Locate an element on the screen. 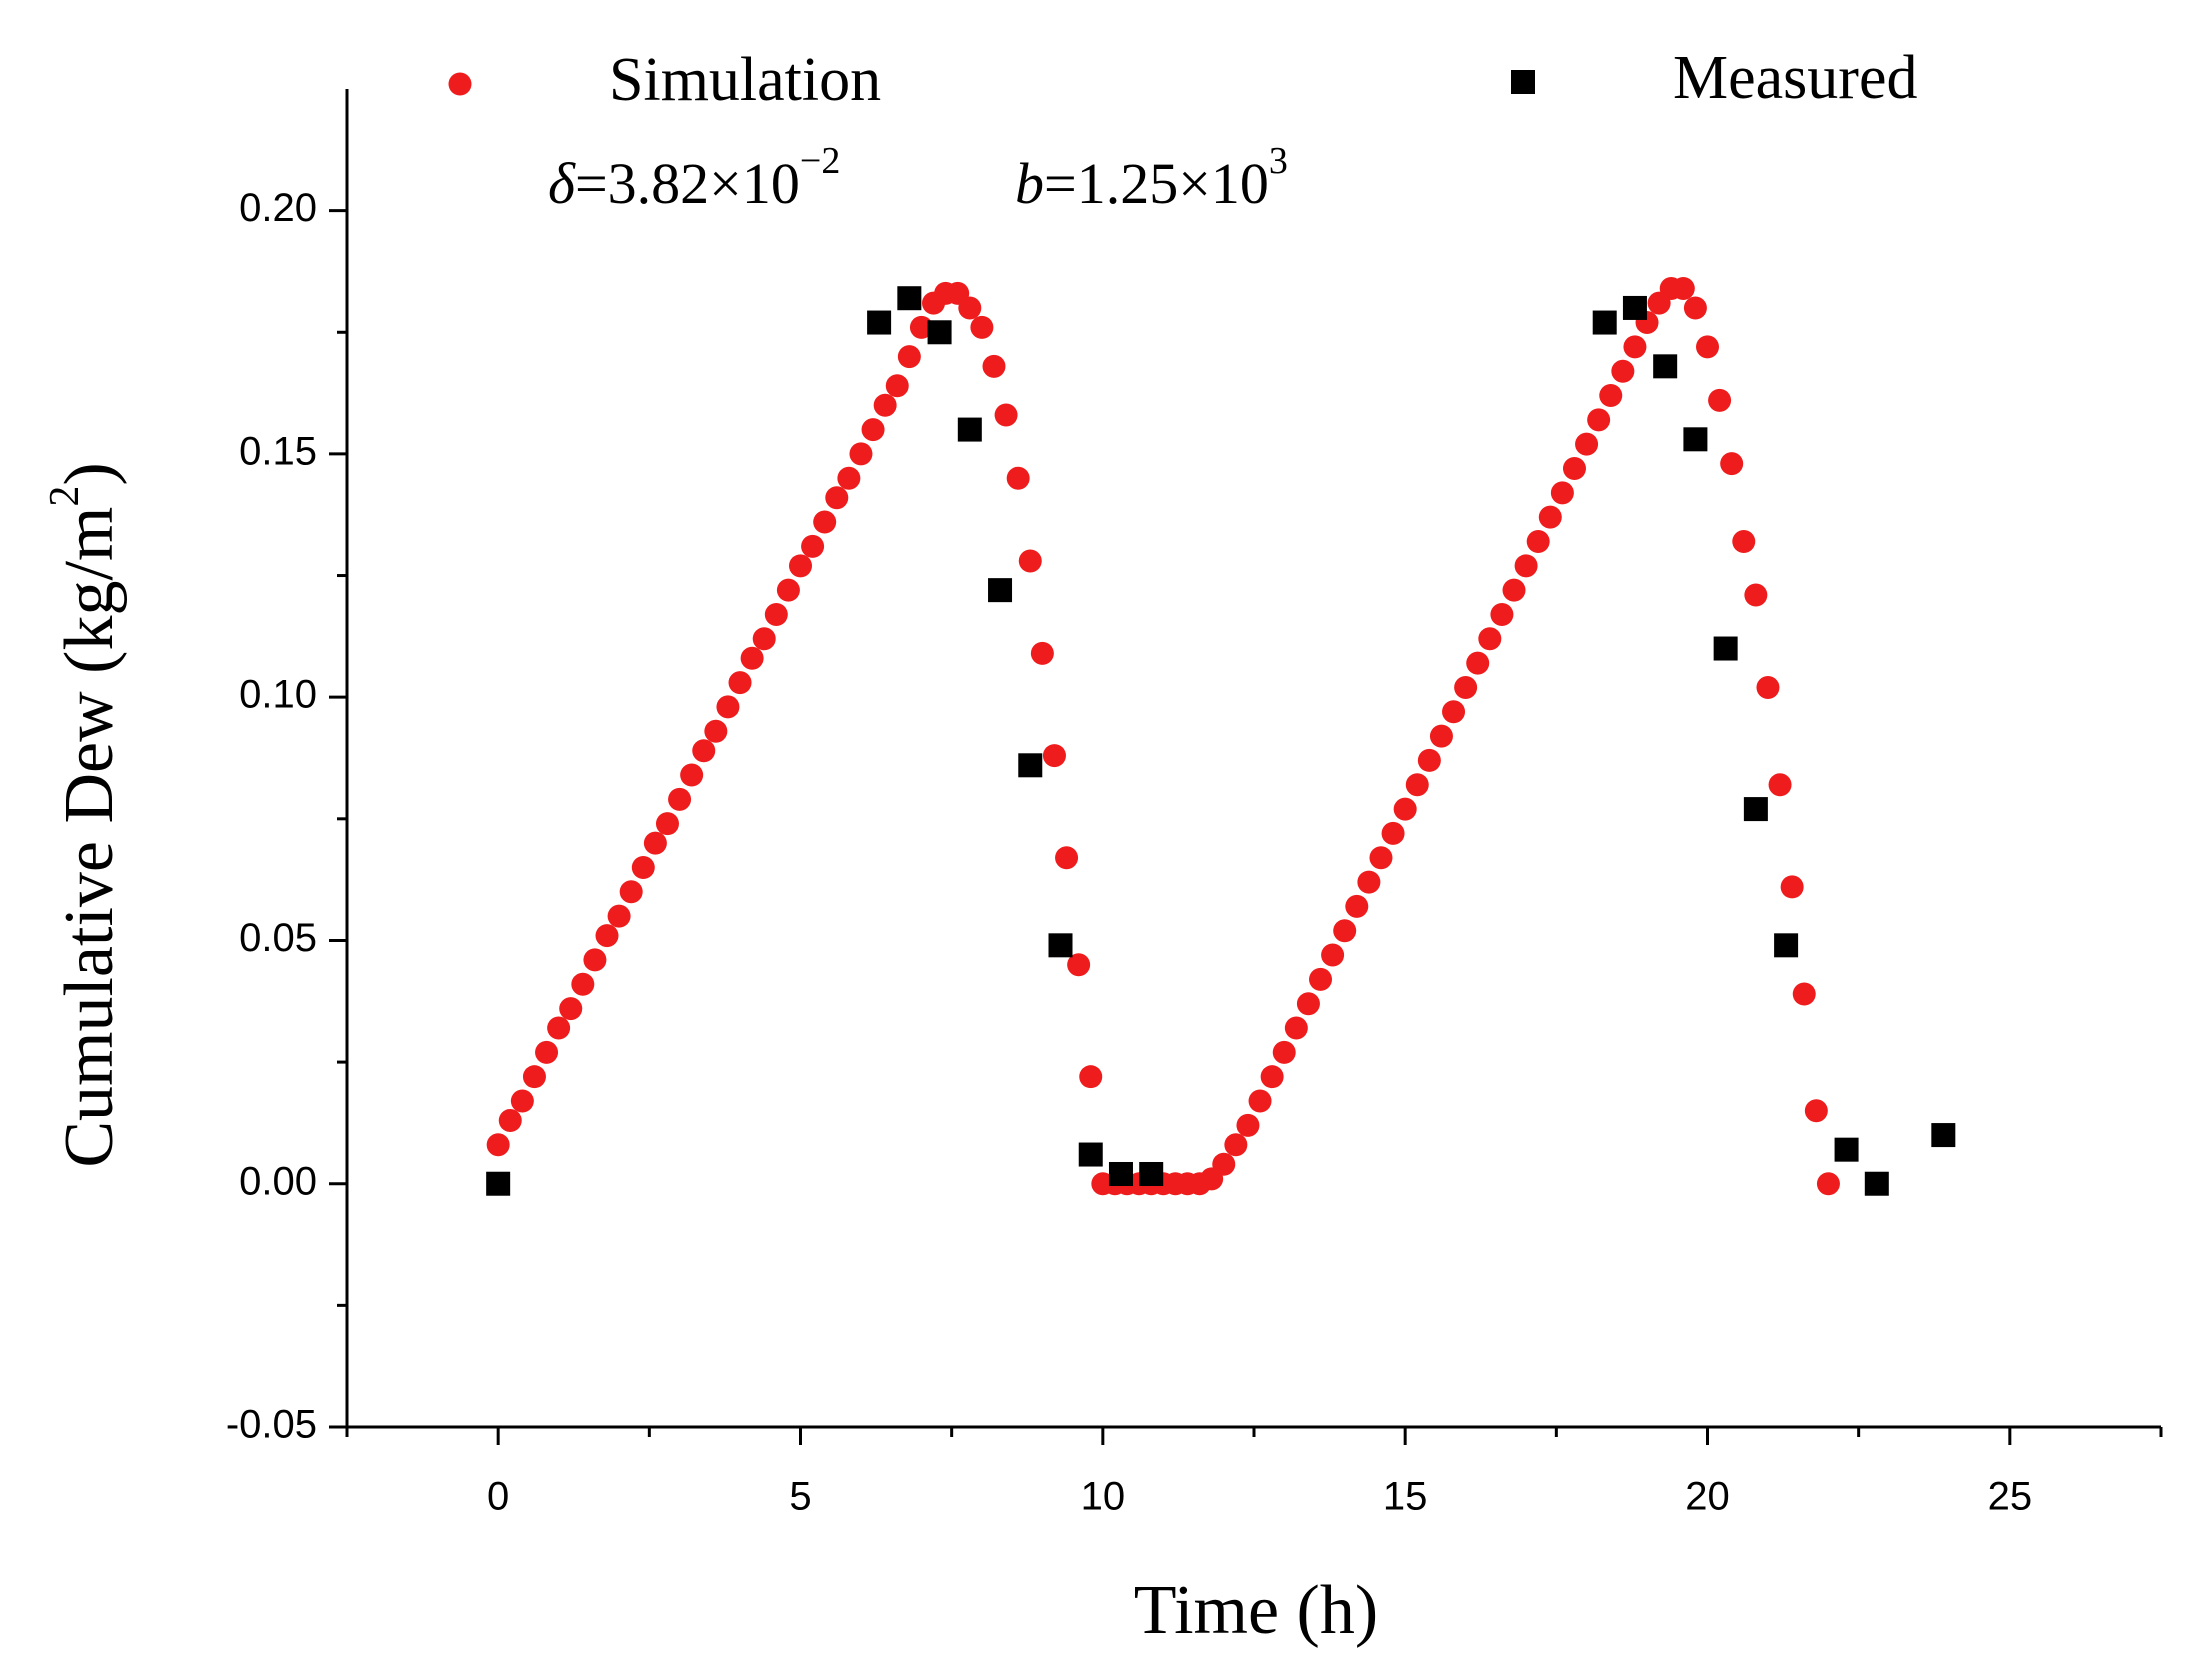 This screenshot has height=1670, width=2193. y-axis-label: Cumulative Dew (kg/m2) is located at coordinates (85, 814).